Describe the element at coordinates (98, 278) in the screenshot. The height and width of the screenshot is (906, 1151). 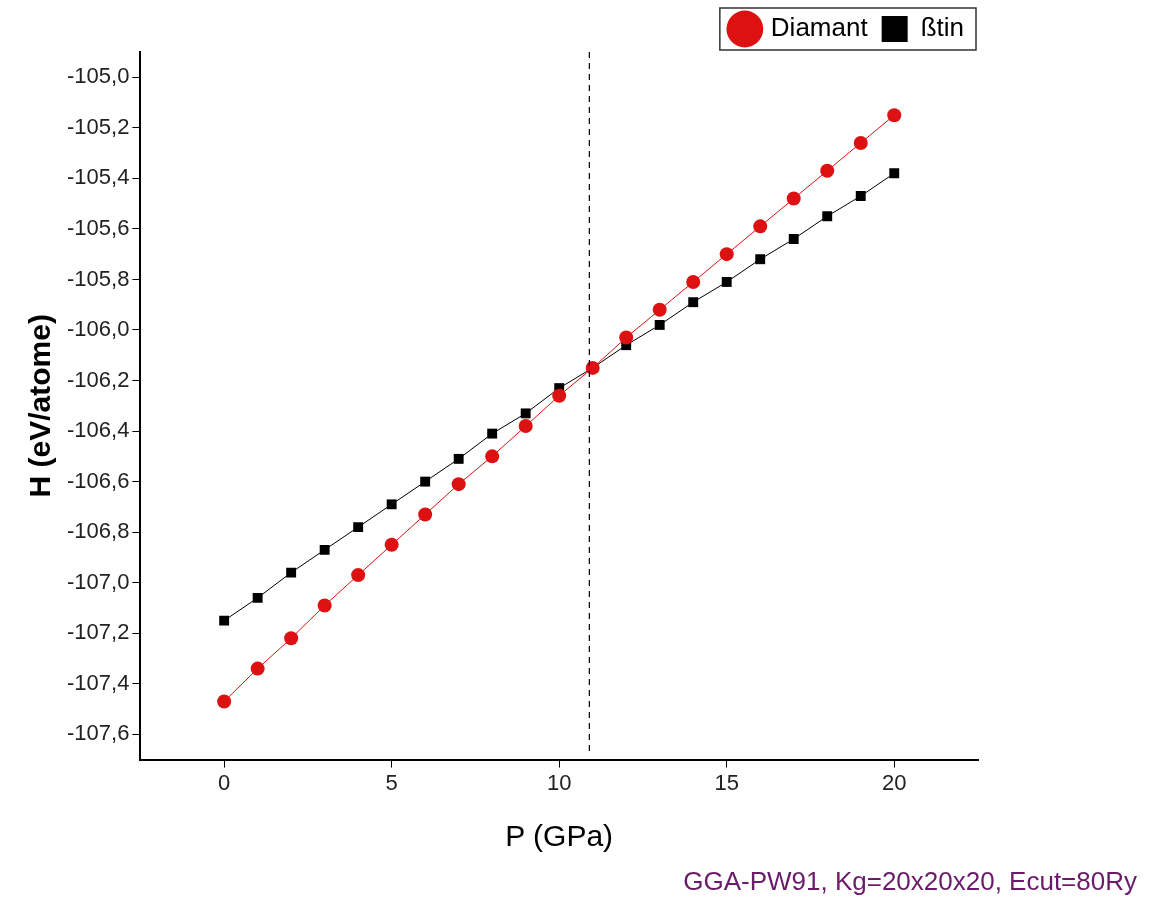
I see `y-tick-label: -105,8` at that location.